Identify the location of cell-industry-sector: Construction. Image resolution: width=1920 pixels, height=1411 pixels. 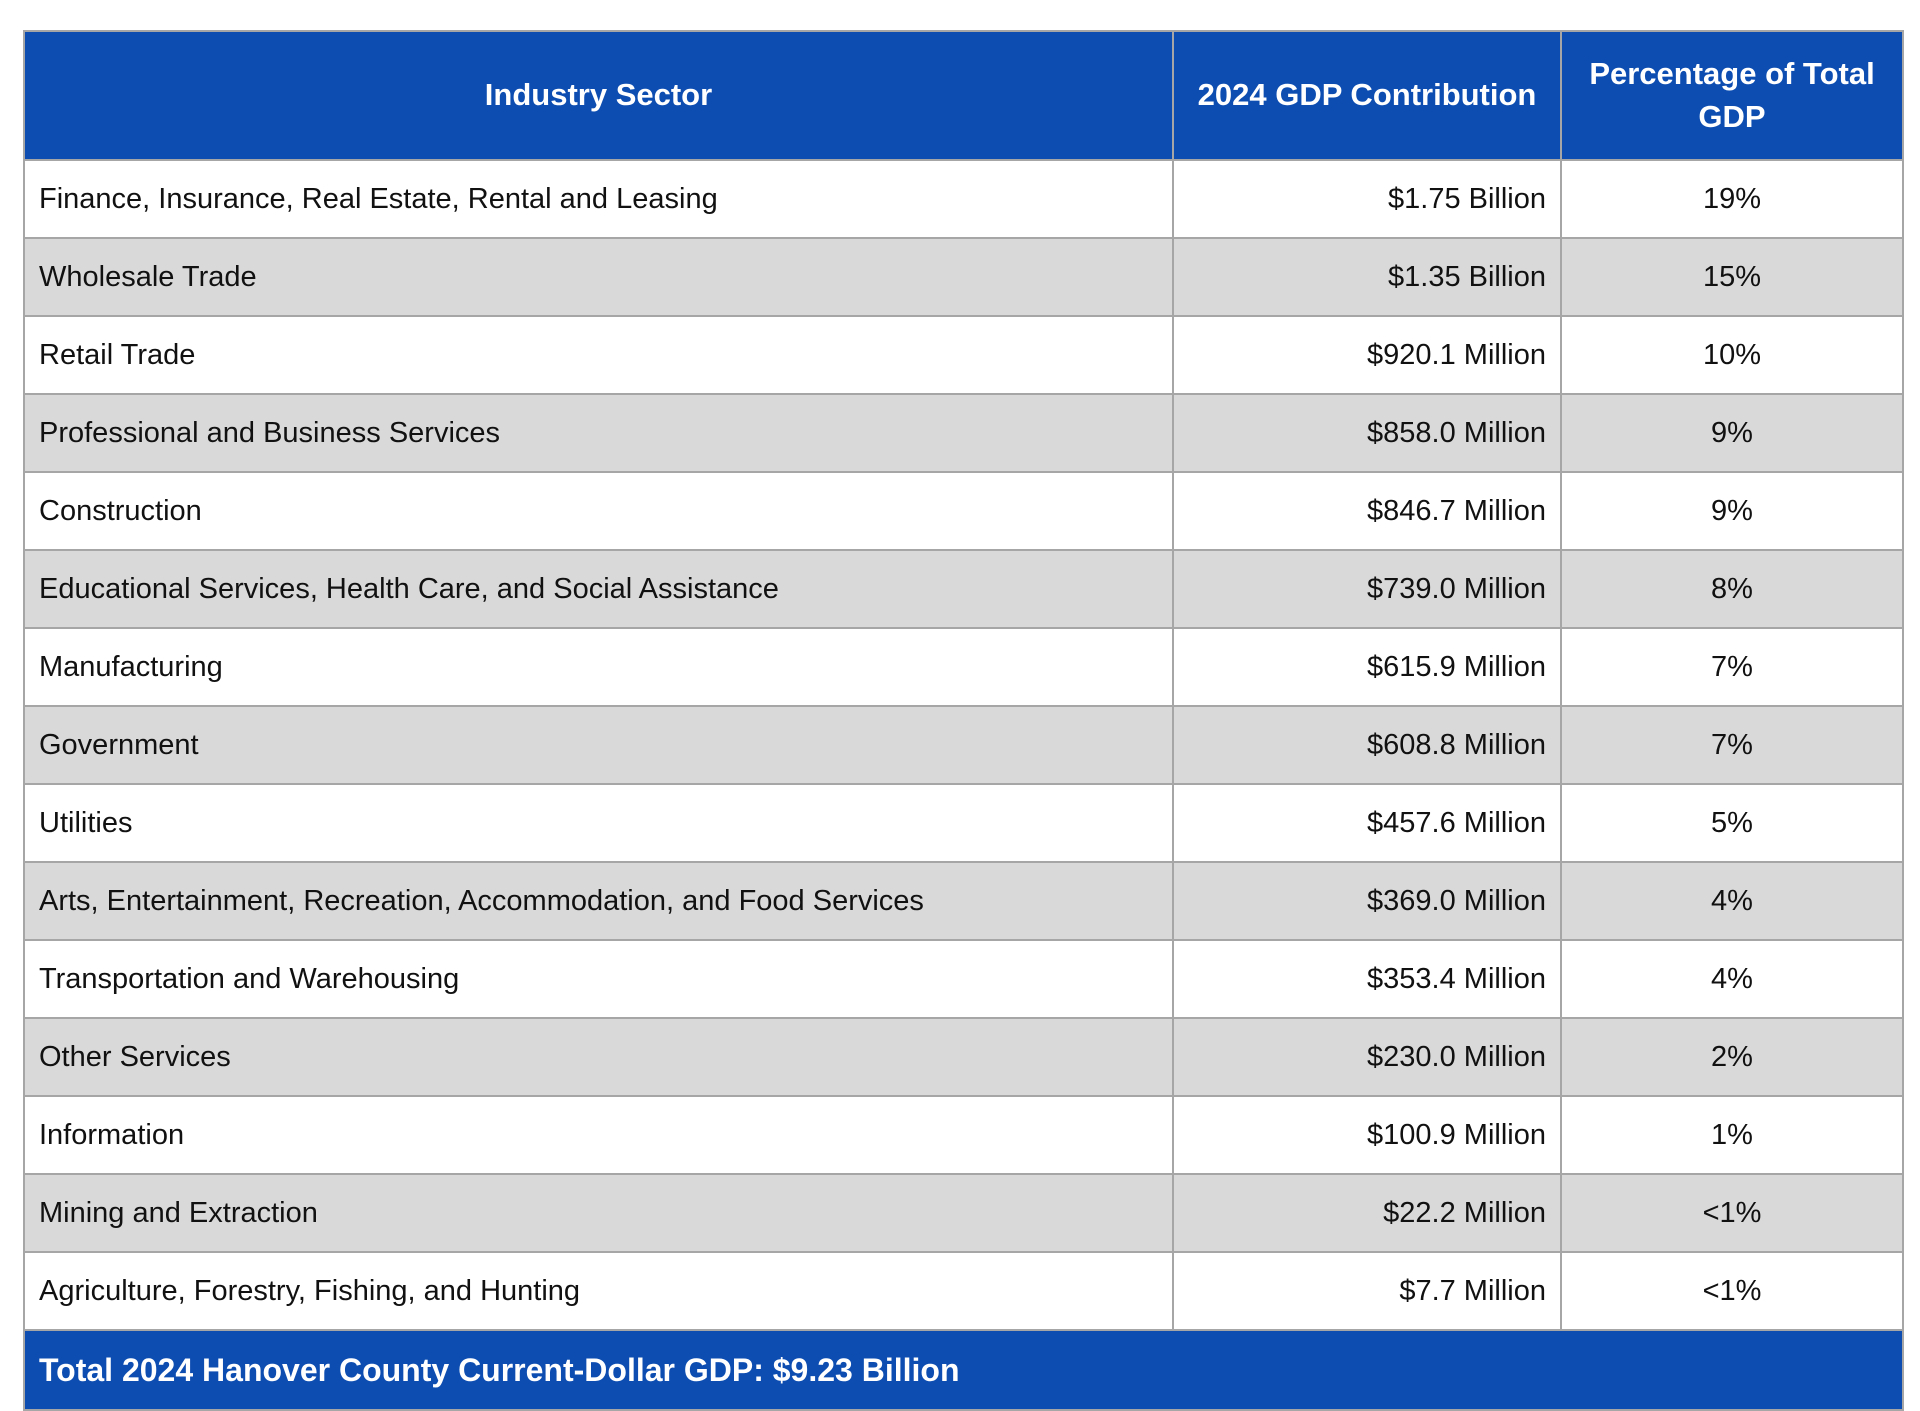
(598, 511).